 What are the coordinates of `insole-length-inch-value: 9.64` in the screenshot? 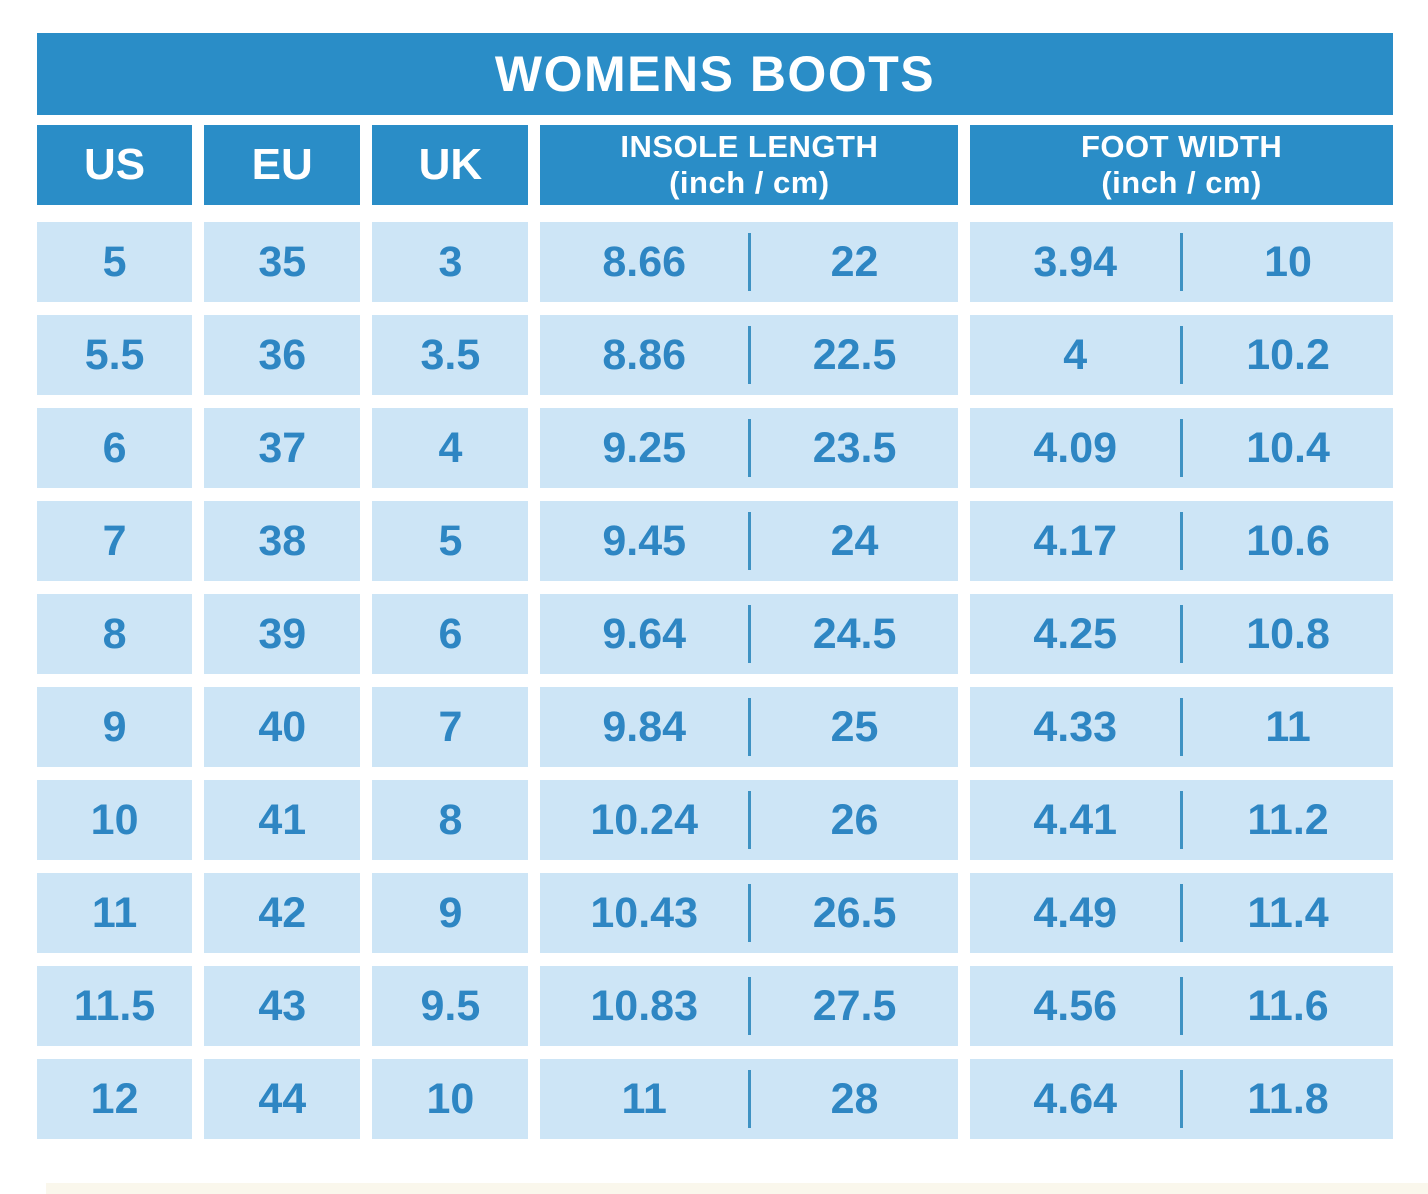 It's located at (644, 633).